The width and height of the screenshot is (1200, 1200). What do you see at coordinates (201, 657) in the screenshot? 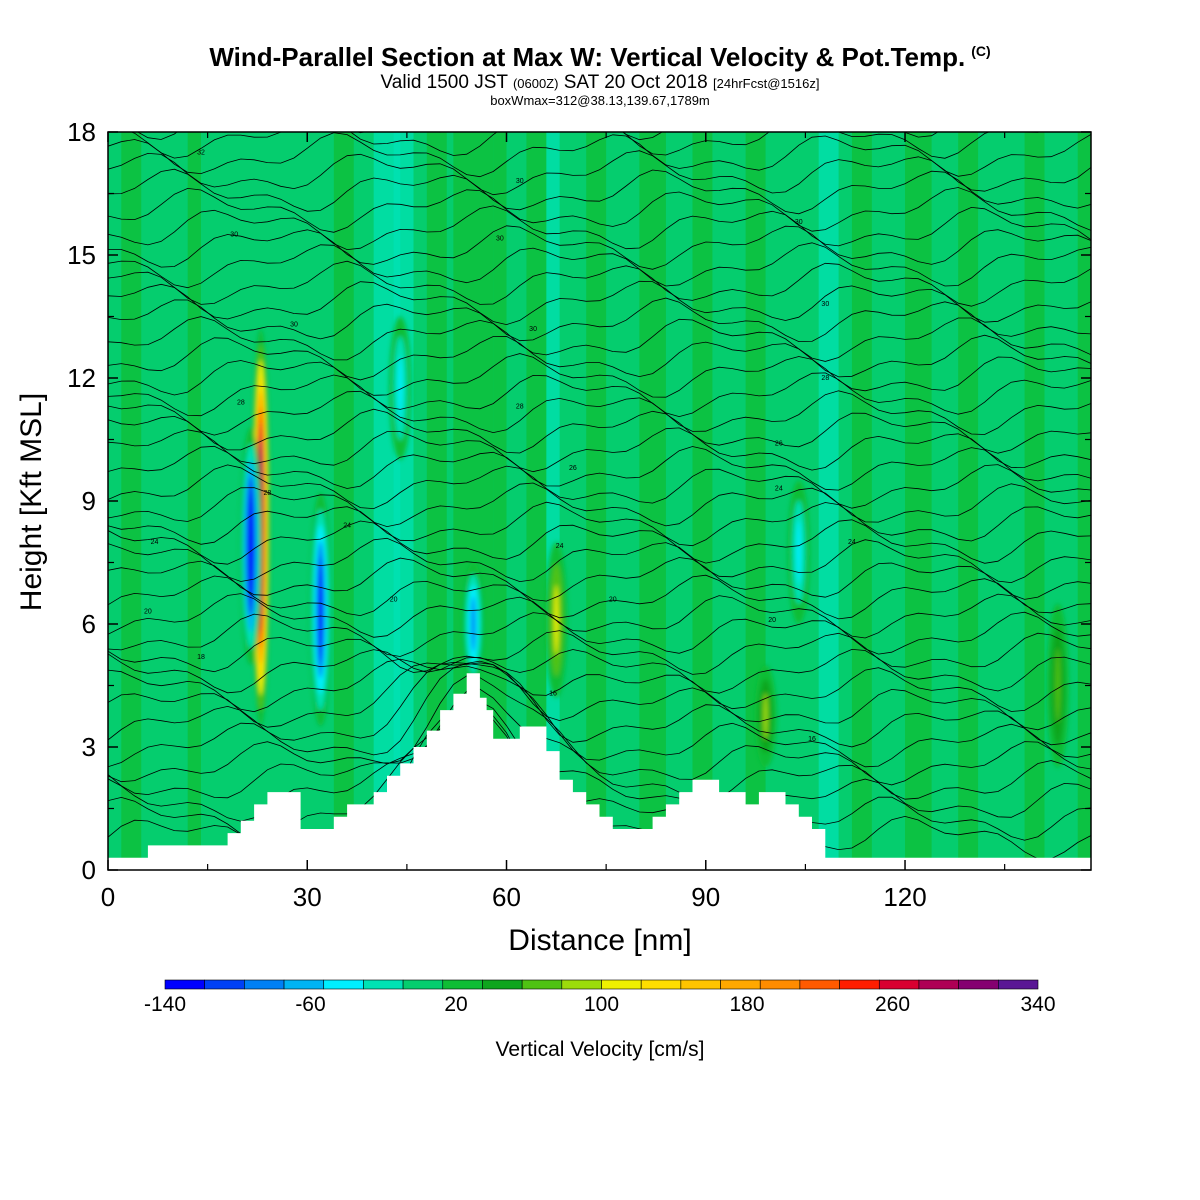
I see `contour-label: 18` at bounding box center [201, 657].